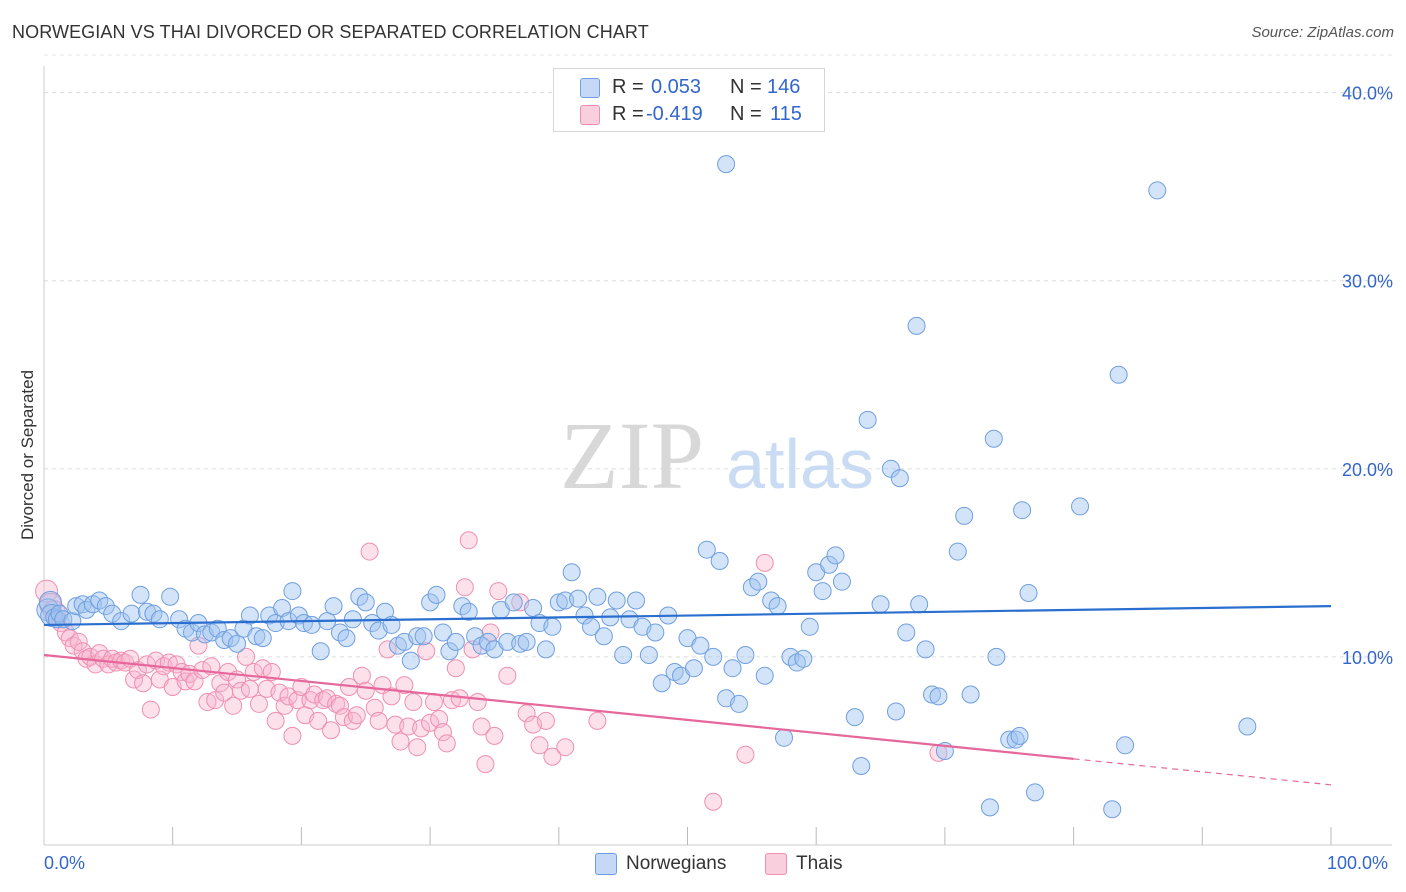  What do you see at coordinates (1202, 772) in the screenshot?
I see `thais-trend-extension` at bounding box center [1202, 772].